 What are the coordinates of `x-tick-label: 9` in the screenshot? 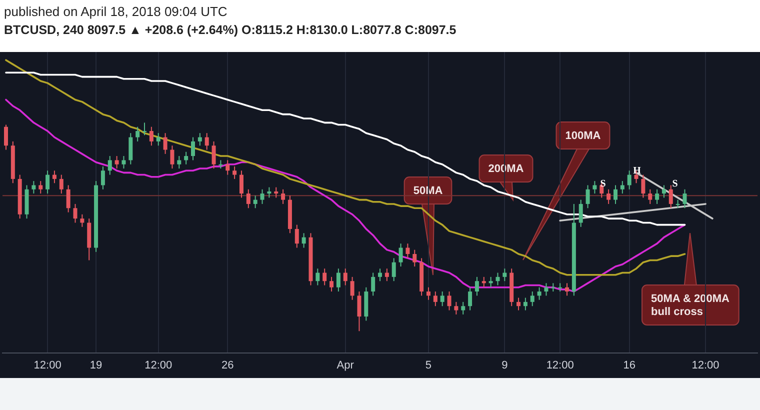 It's located at (505, 365).